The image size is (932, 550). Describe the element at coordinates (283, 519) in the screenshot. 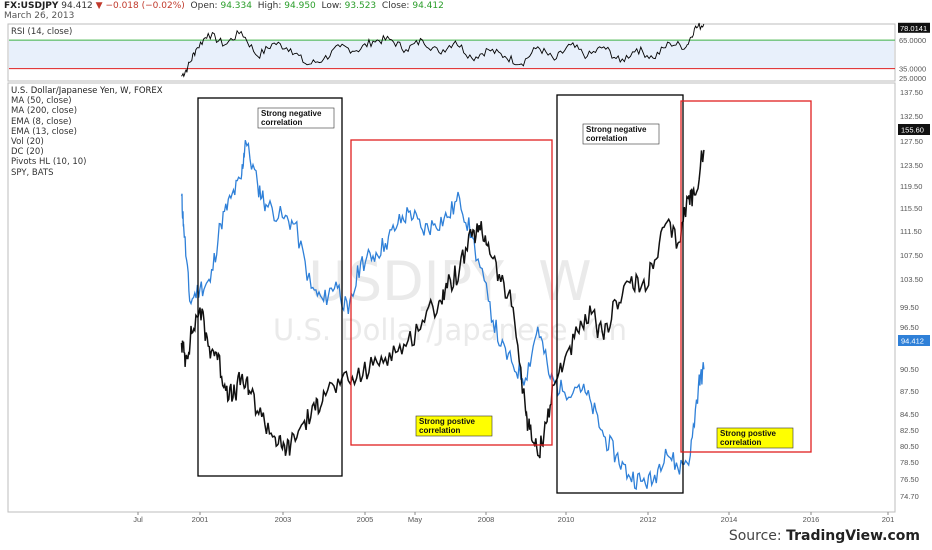

I see `x-tick-label: 2003` at that location.